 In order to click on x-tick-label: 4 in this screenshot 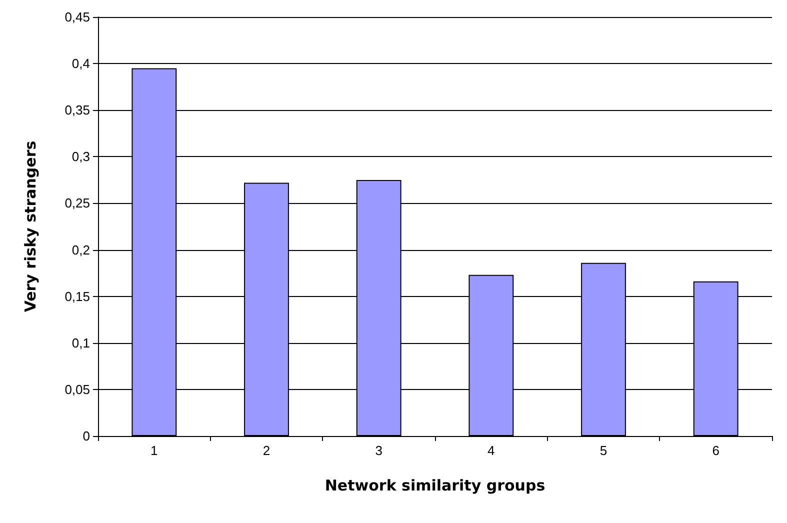, I will do `click(491, 450)`.